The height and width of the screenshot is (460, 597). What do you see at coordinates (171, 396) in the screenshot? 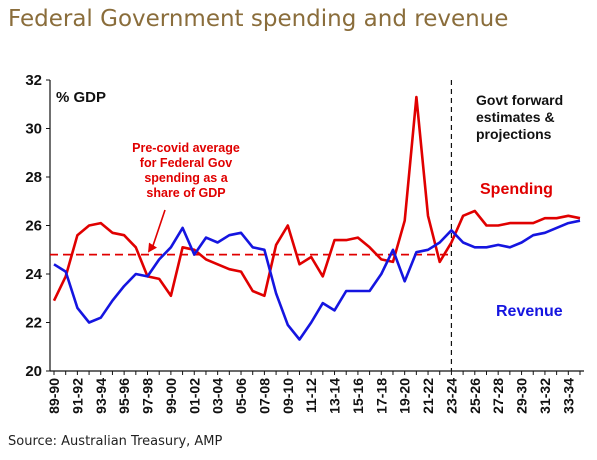
I see `x-tick-label: 99-00` at bounding box center [171, 396].